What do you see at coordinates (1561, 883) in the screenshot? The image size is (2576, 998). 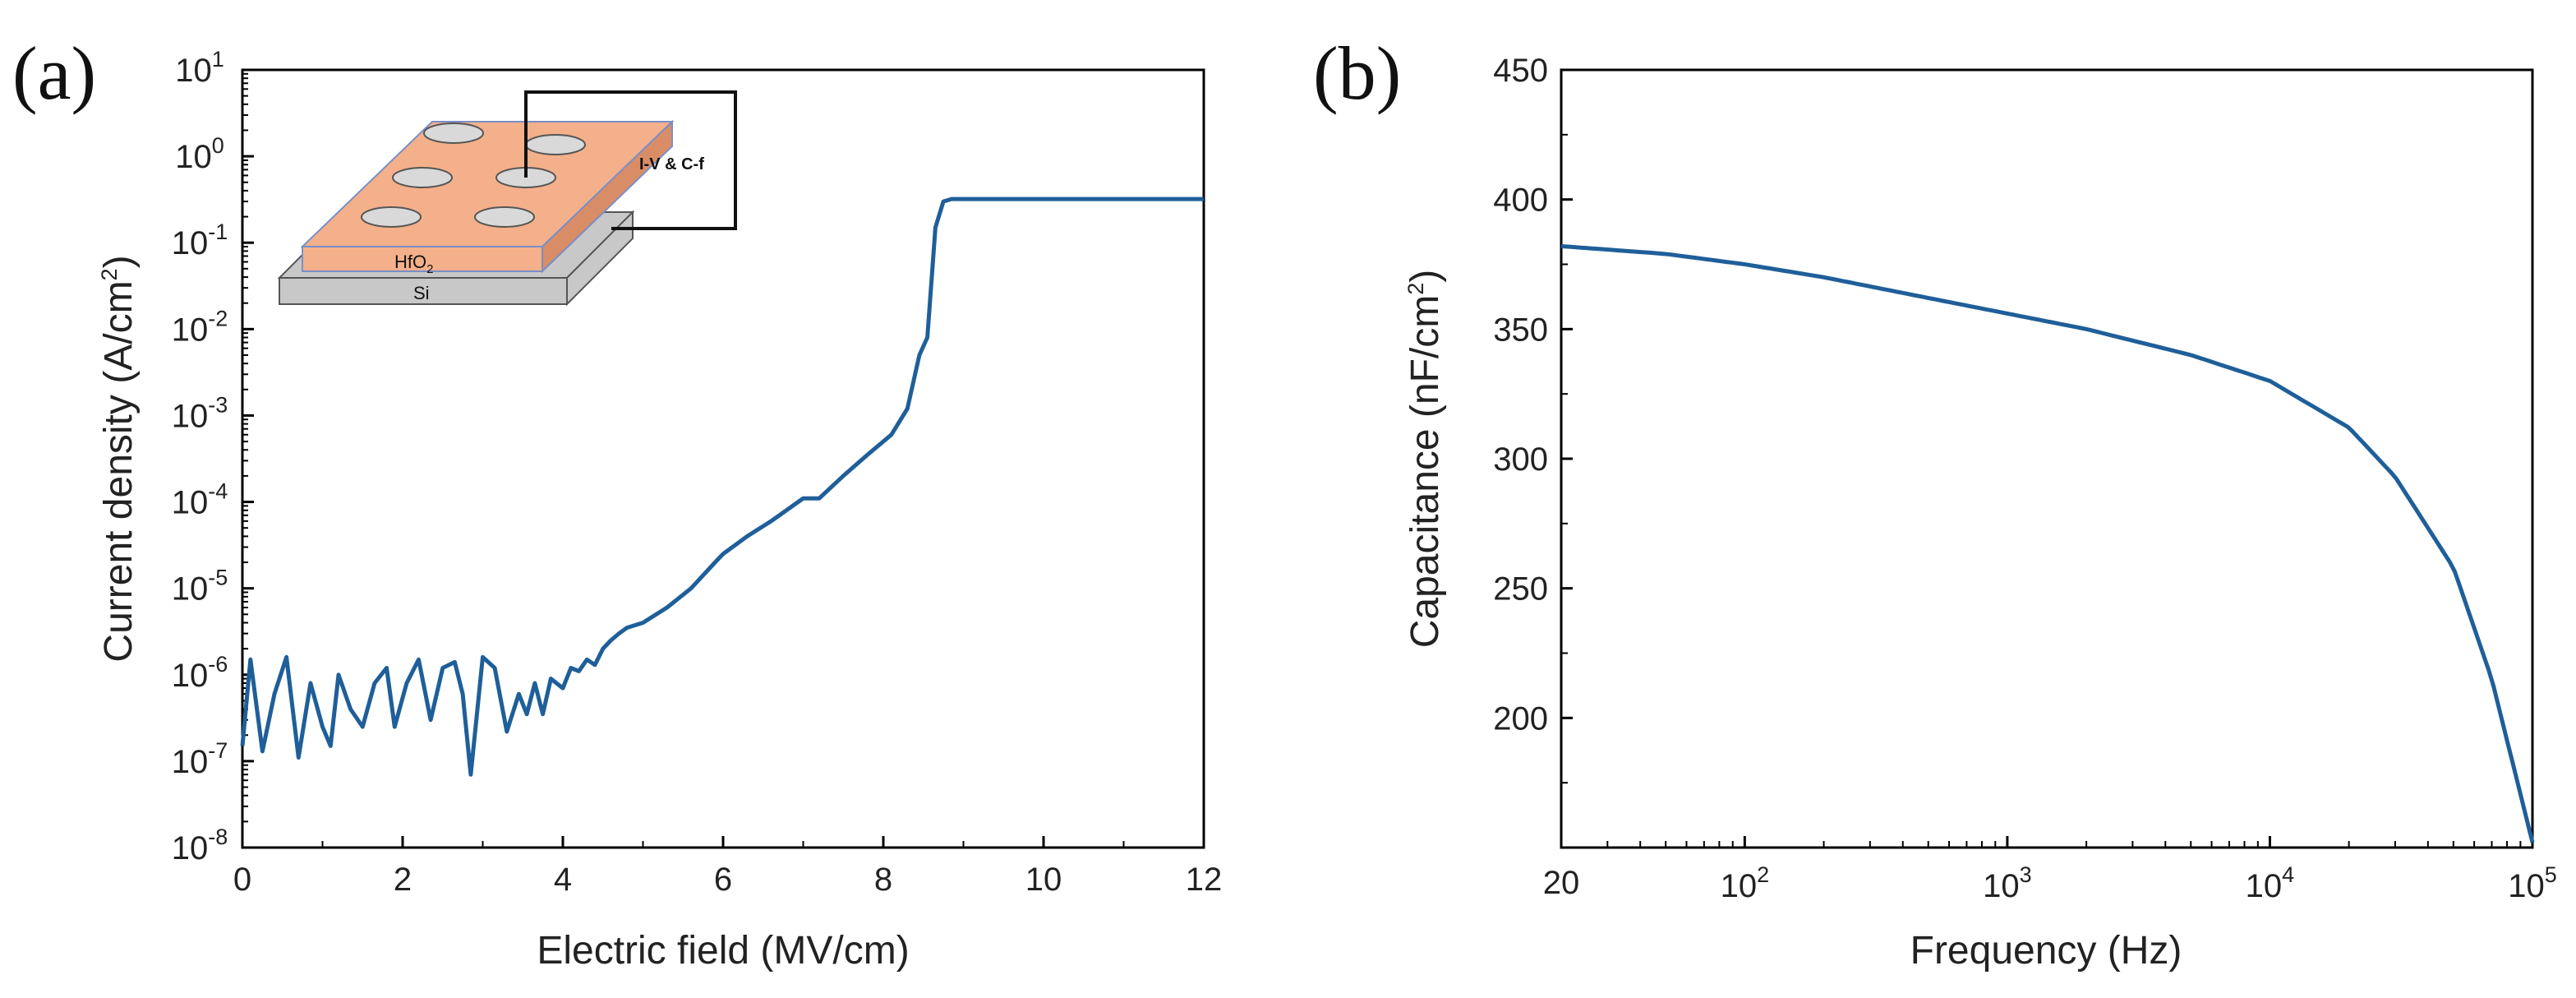 I see `x-tick-label: 20` at bounding box center [1561, 883].